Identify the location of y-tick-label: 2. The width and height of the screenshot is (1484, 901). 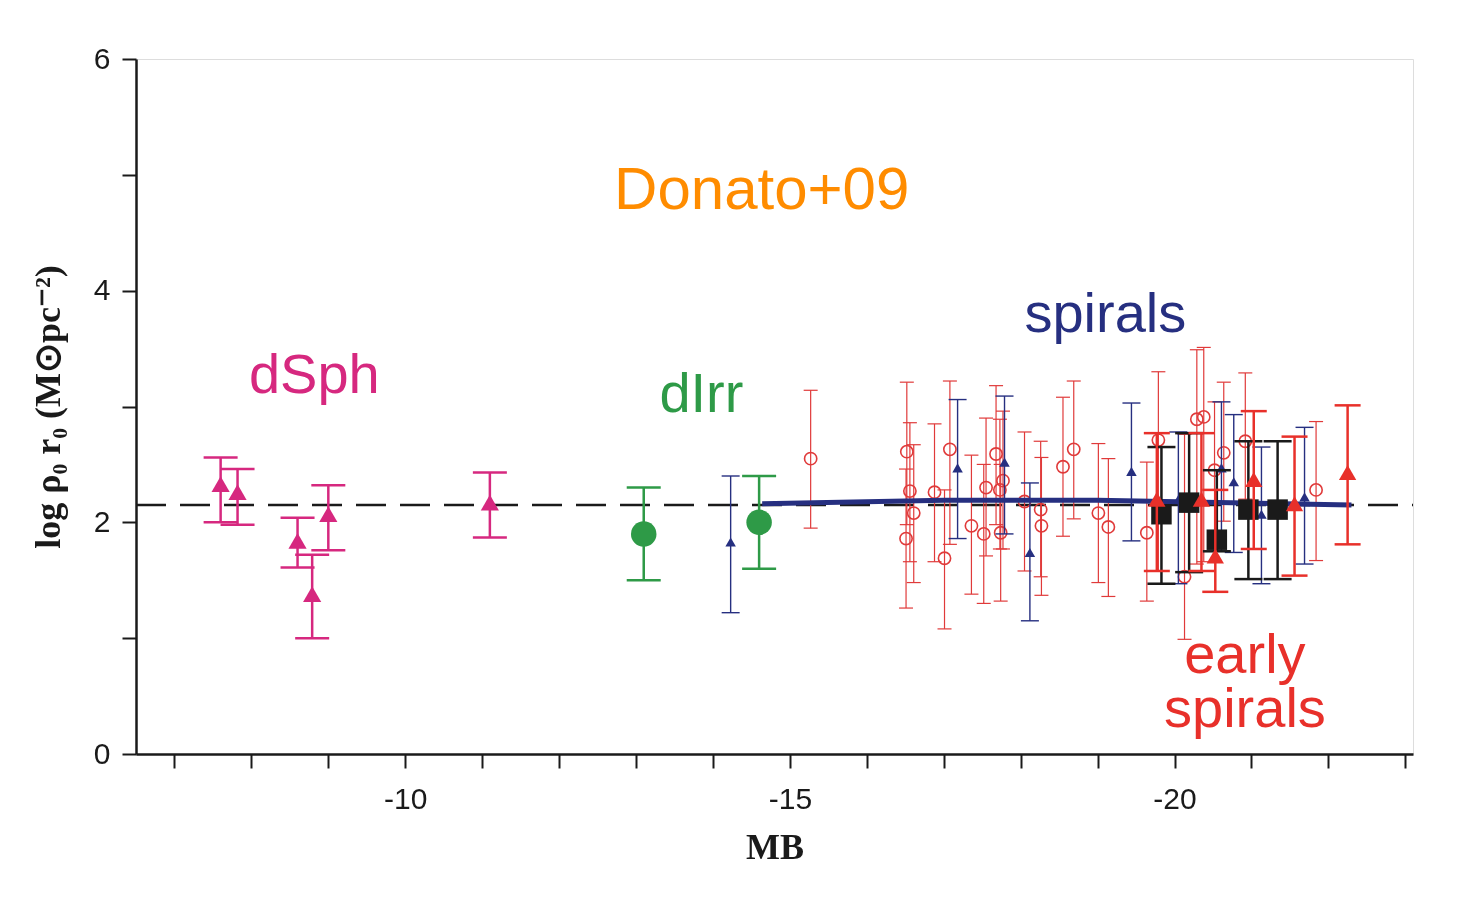
(102, 521).